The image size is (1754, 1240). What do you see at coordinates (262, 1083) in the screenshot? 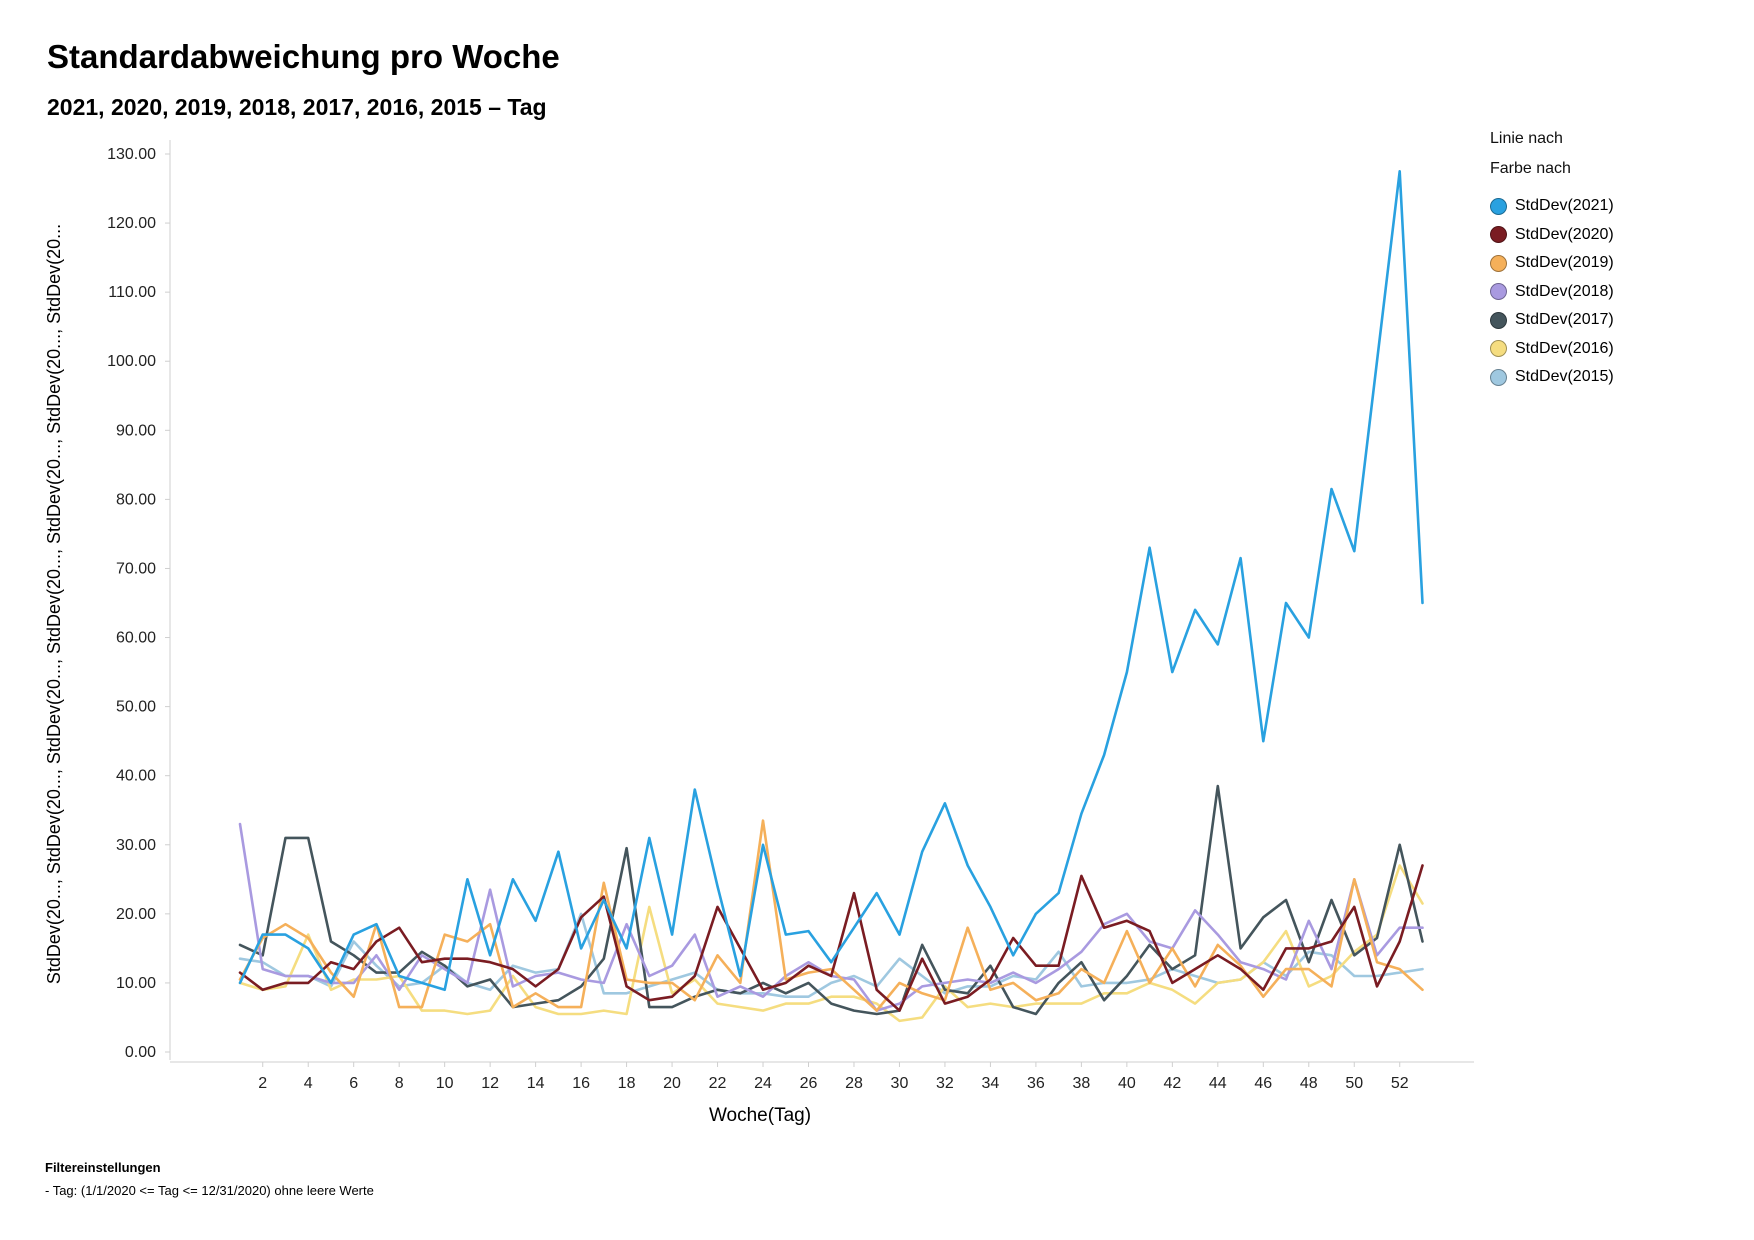
I see `x-tick-label: 2` at bounding box center [262, 1083].